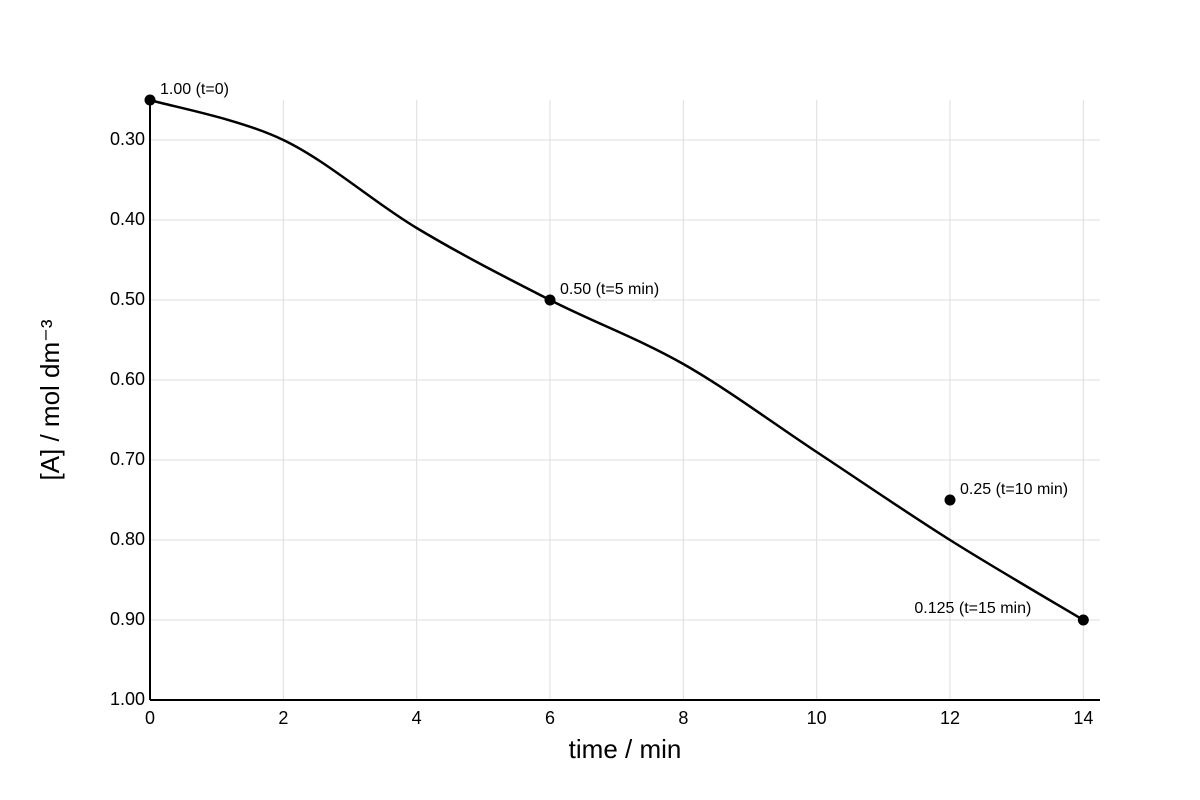  What do you see at coordinates (127, 459) in the screenshot?
I see `y-tick-label: 0.70` at bounding box center [127, 459].